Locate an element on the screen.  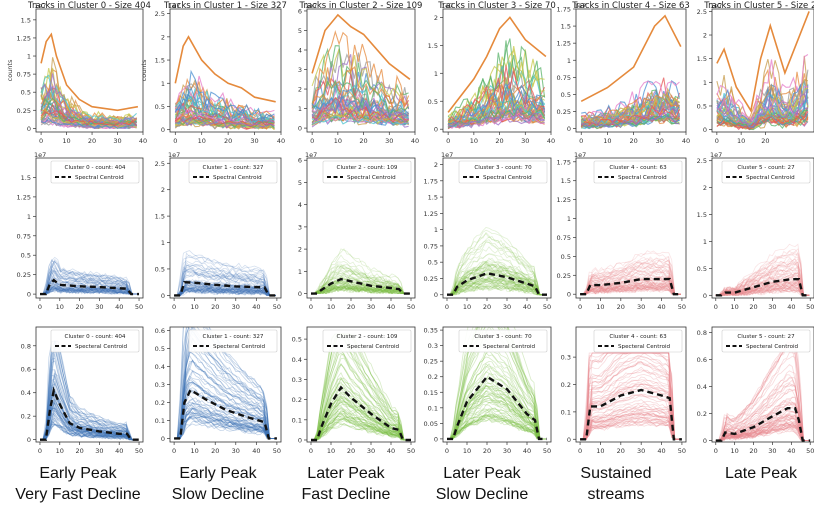
legend: Cluster 0 - count: 404 Specteral Centroid is located at coordinates (95, 341).